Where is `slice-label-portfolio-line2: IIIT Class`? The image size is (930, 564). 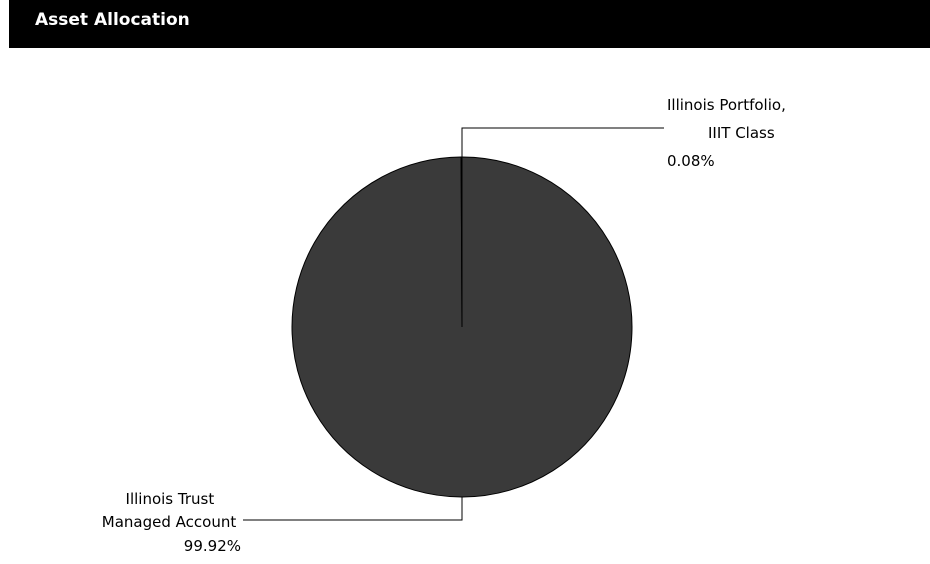 slice-label-portfolio-line2: IIIT Class is located at coordinates (741, 133).